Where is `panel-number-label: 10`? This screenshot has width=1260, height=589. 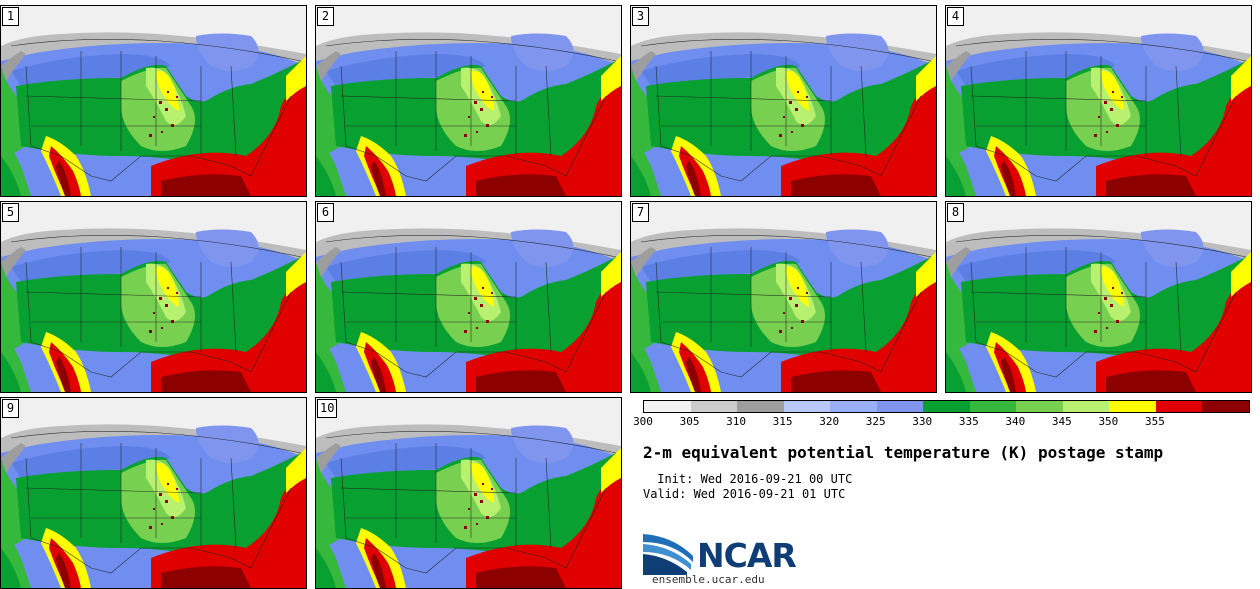 panel-number-label: 10 is located at coordinates (327, 408).